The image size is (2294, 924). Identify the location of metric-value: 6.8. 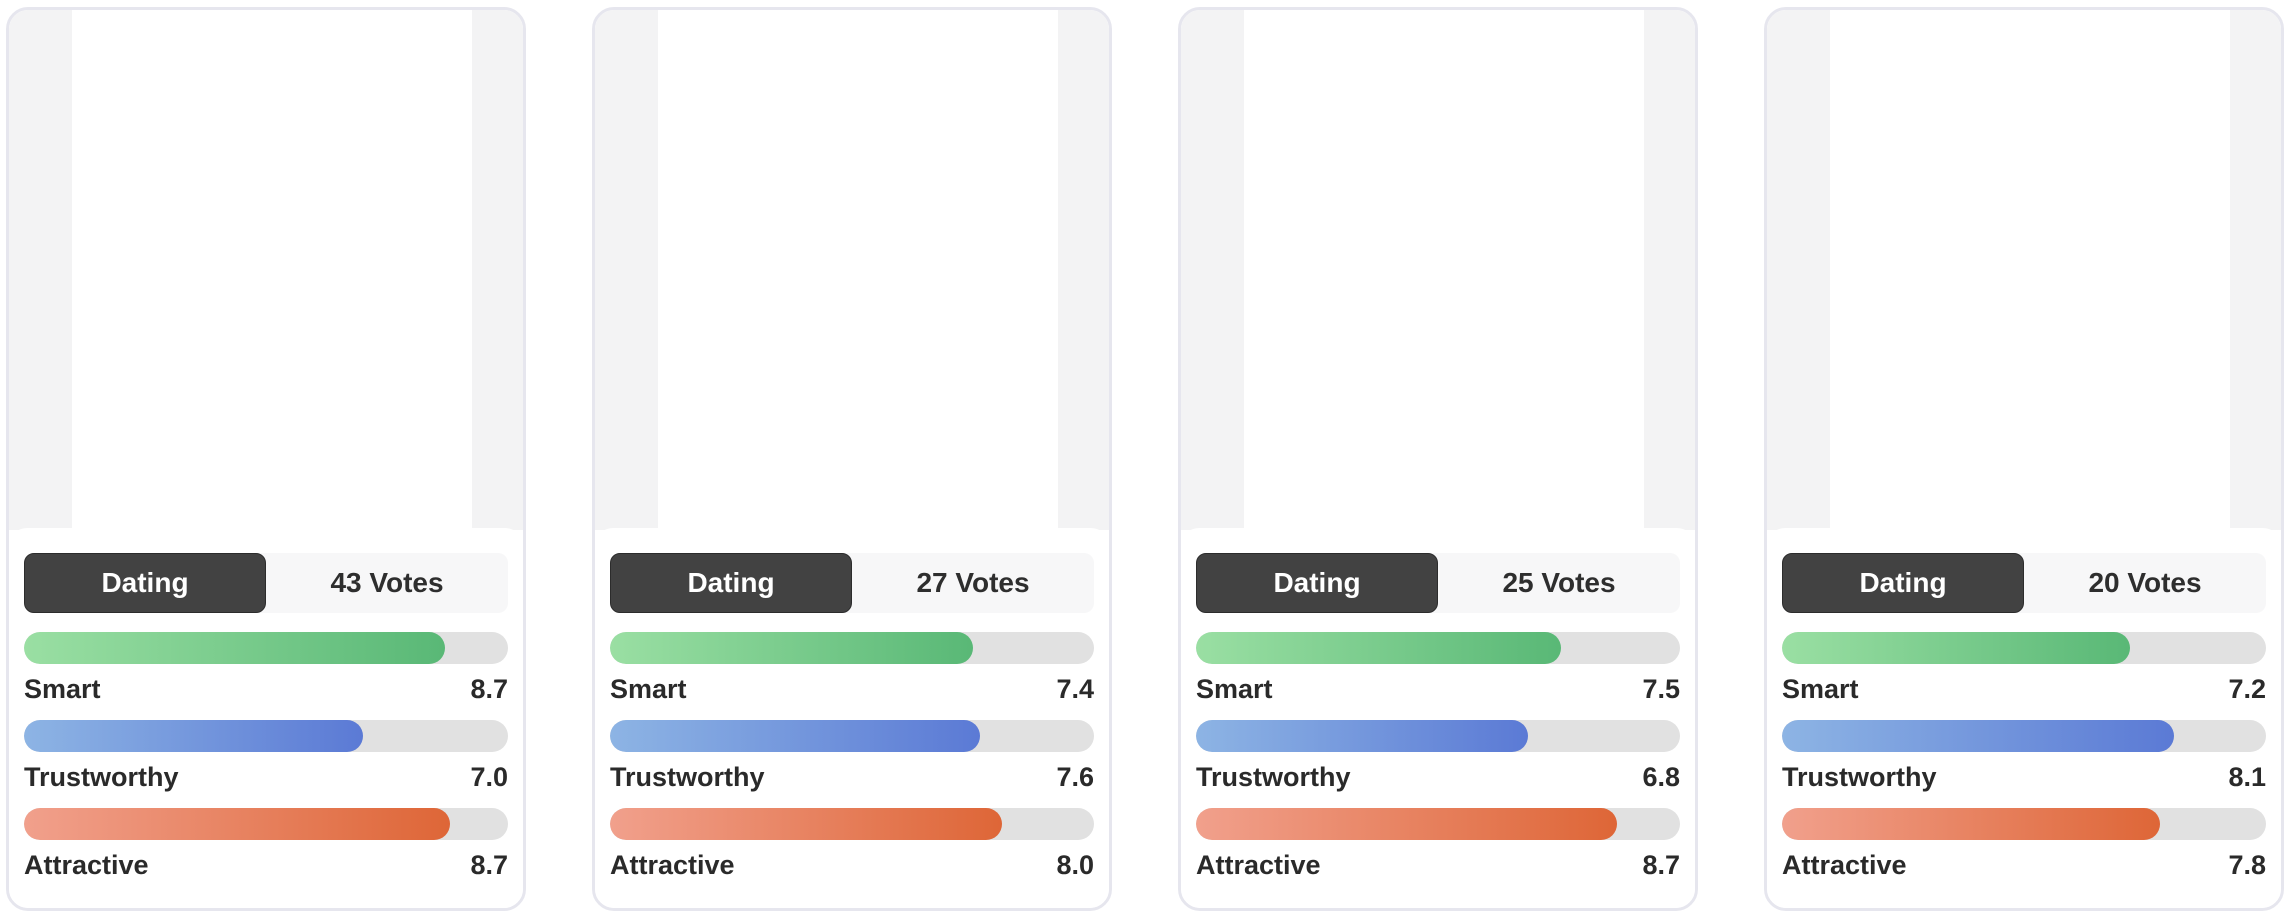
(1661, 777).